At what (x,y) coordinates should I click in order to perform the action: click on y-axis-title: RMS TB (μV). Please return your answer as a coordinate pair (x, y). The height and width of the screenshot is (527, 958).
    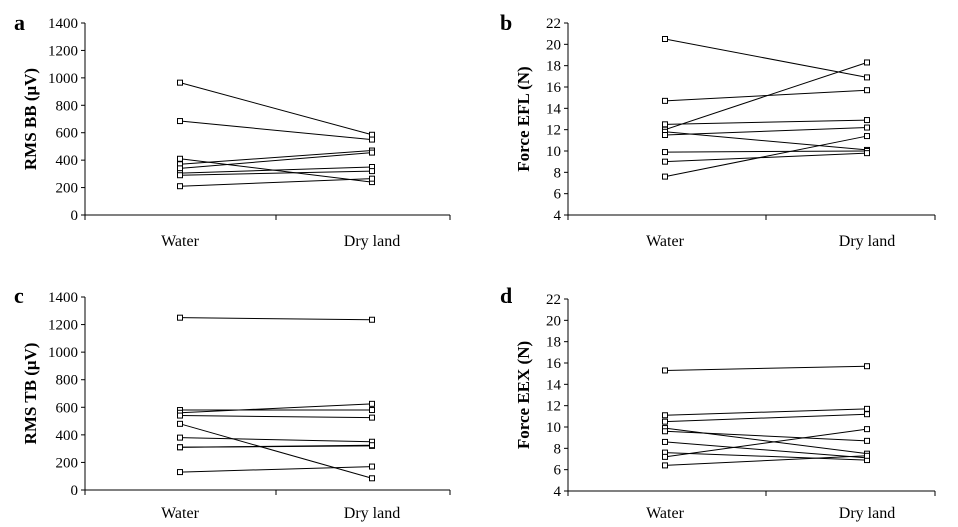
    Looking at the image, I should click on (30, 394).